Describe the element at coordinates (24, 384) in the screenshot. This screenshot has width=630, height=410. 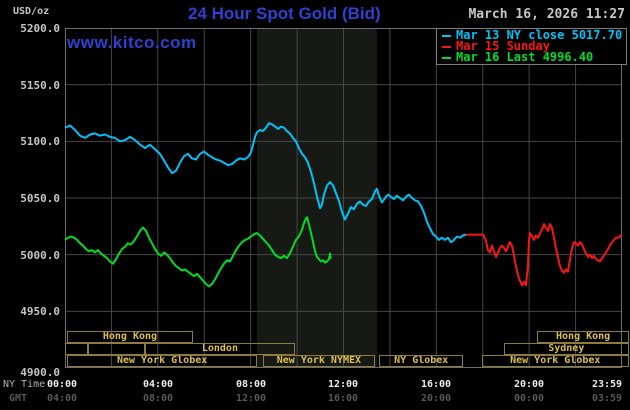
I see `x-axis-row1-label: NY Time` at that location.